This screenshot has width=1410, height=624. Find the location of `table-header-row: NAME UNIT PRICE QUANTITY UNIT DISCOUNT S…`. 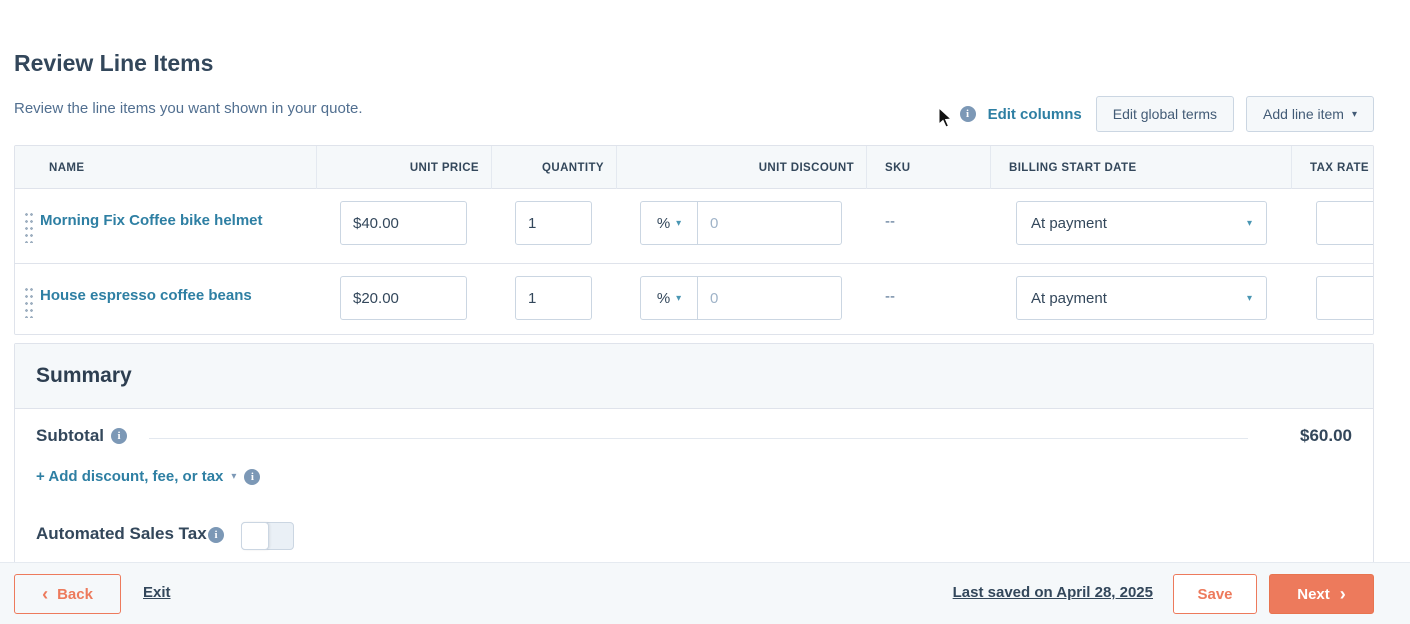

table-header-row: NAME UNIT PRICE QUANTITY UNIT DISCOUNT S… is located at coordinates (694, 167).